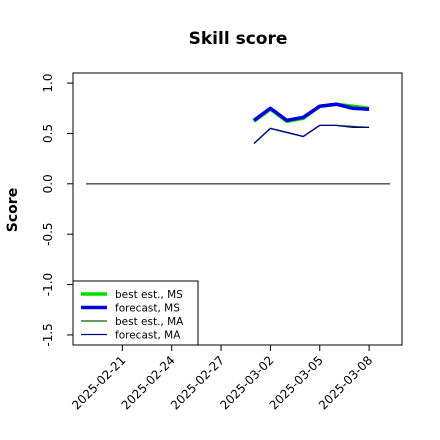 Image resolution: width=440 pixels, height=440 pixels. I want to click on y-tick-label: 1.0, so click(48, 83).